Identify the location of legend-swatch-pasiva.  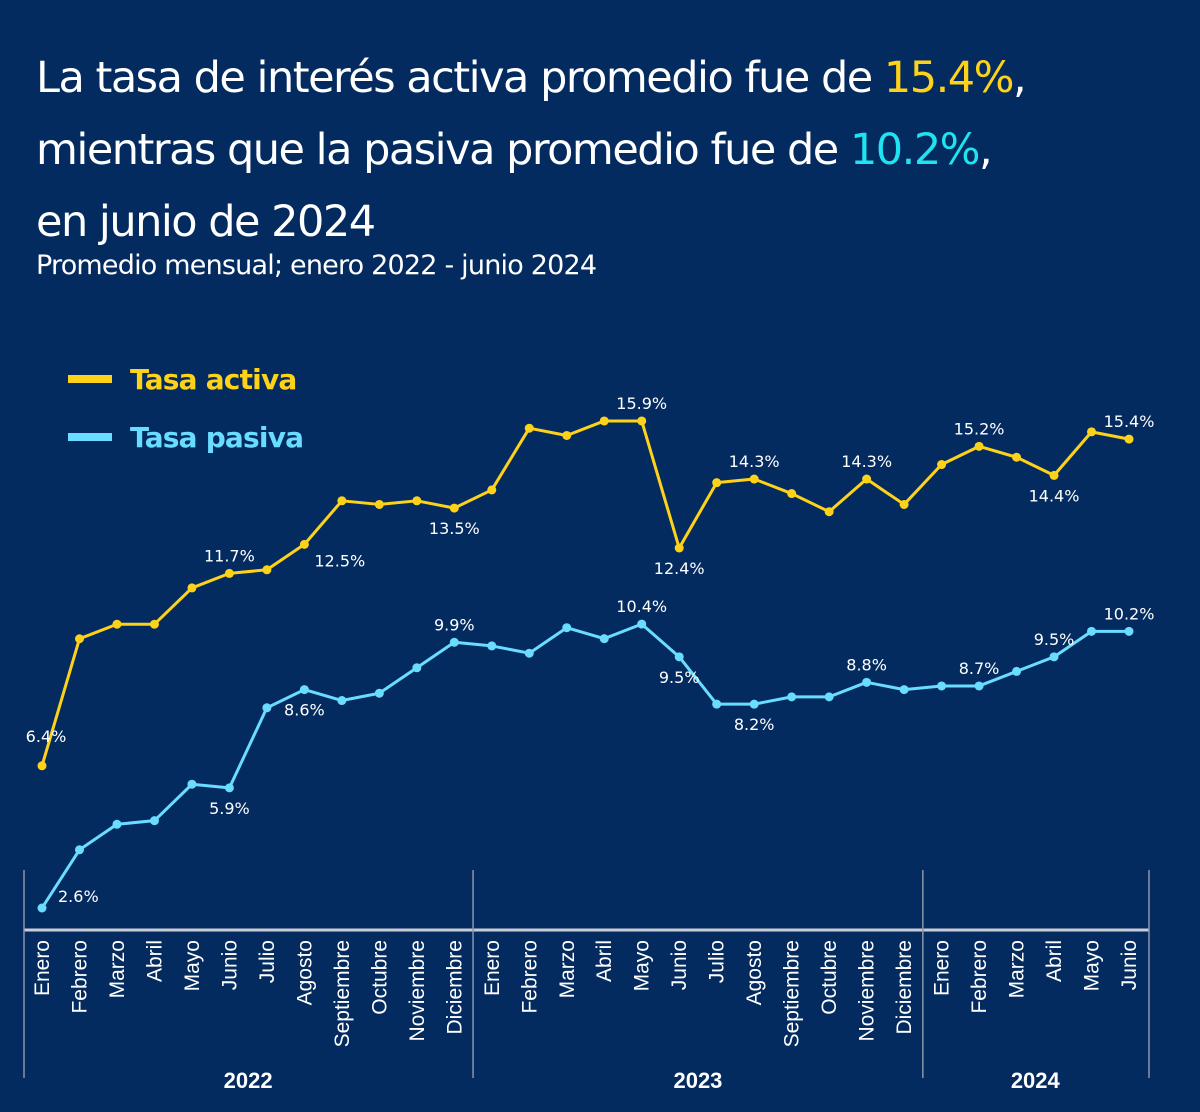
(90, 437).